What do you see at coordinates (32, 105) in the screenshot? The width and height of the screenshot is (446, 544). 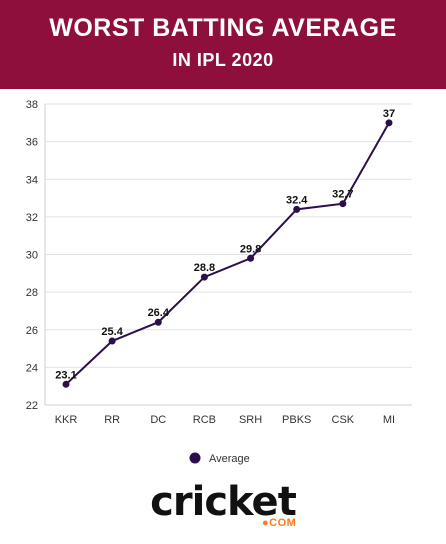 I see `y-tick-label: 38` at bounding box center [32, 105].